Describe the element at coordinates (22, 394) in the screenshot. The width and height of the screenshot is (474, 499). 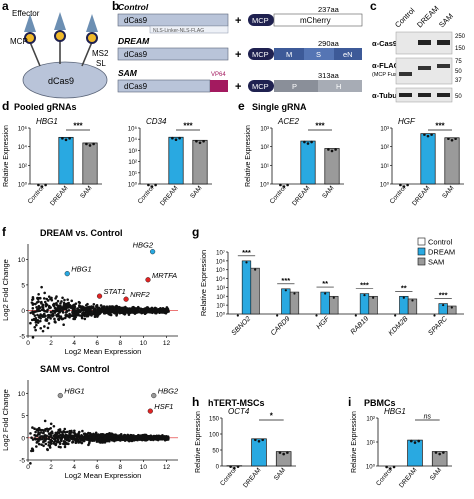
I see `y-tick-label: 10` at that location.